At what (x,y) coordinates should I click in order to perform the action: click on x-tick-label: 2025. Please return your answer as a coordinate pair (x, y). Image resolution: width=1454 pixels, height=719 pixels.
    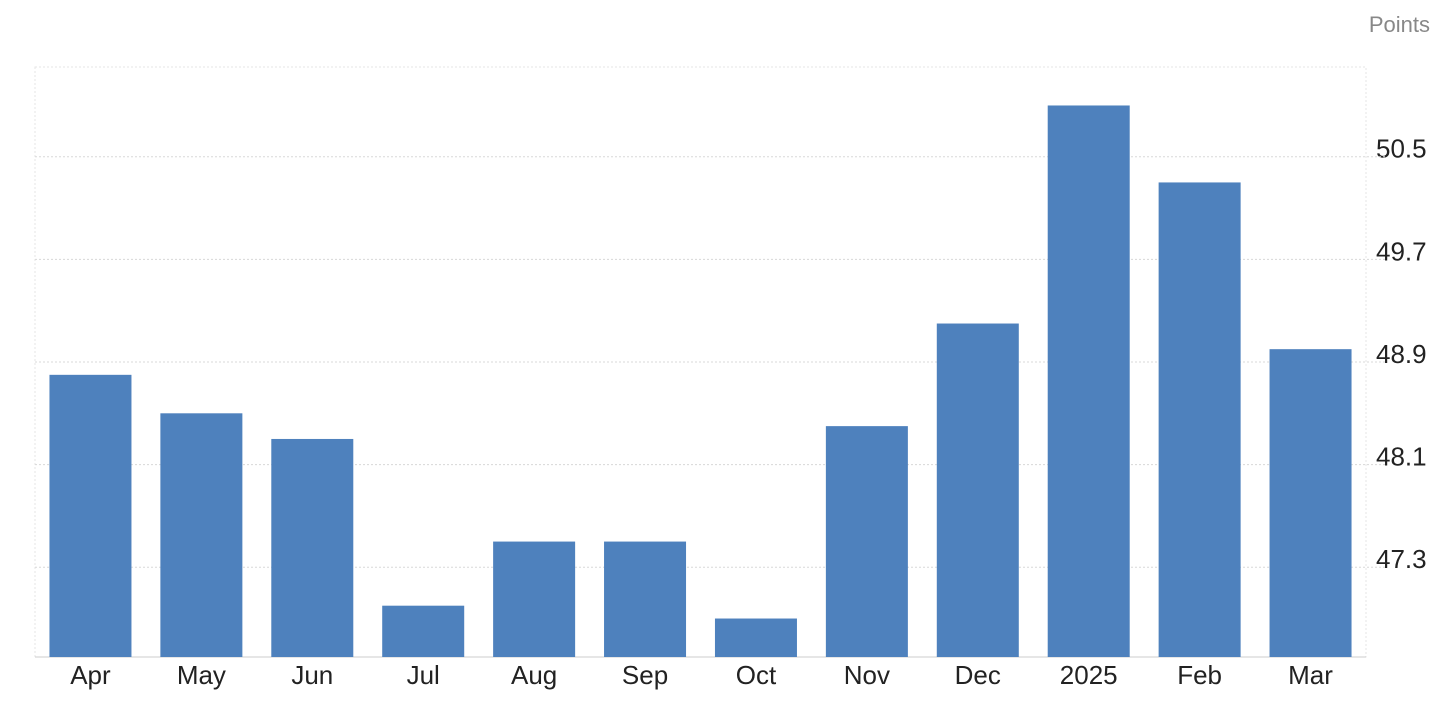
    Looking at the image, I should click on (1089, 675).